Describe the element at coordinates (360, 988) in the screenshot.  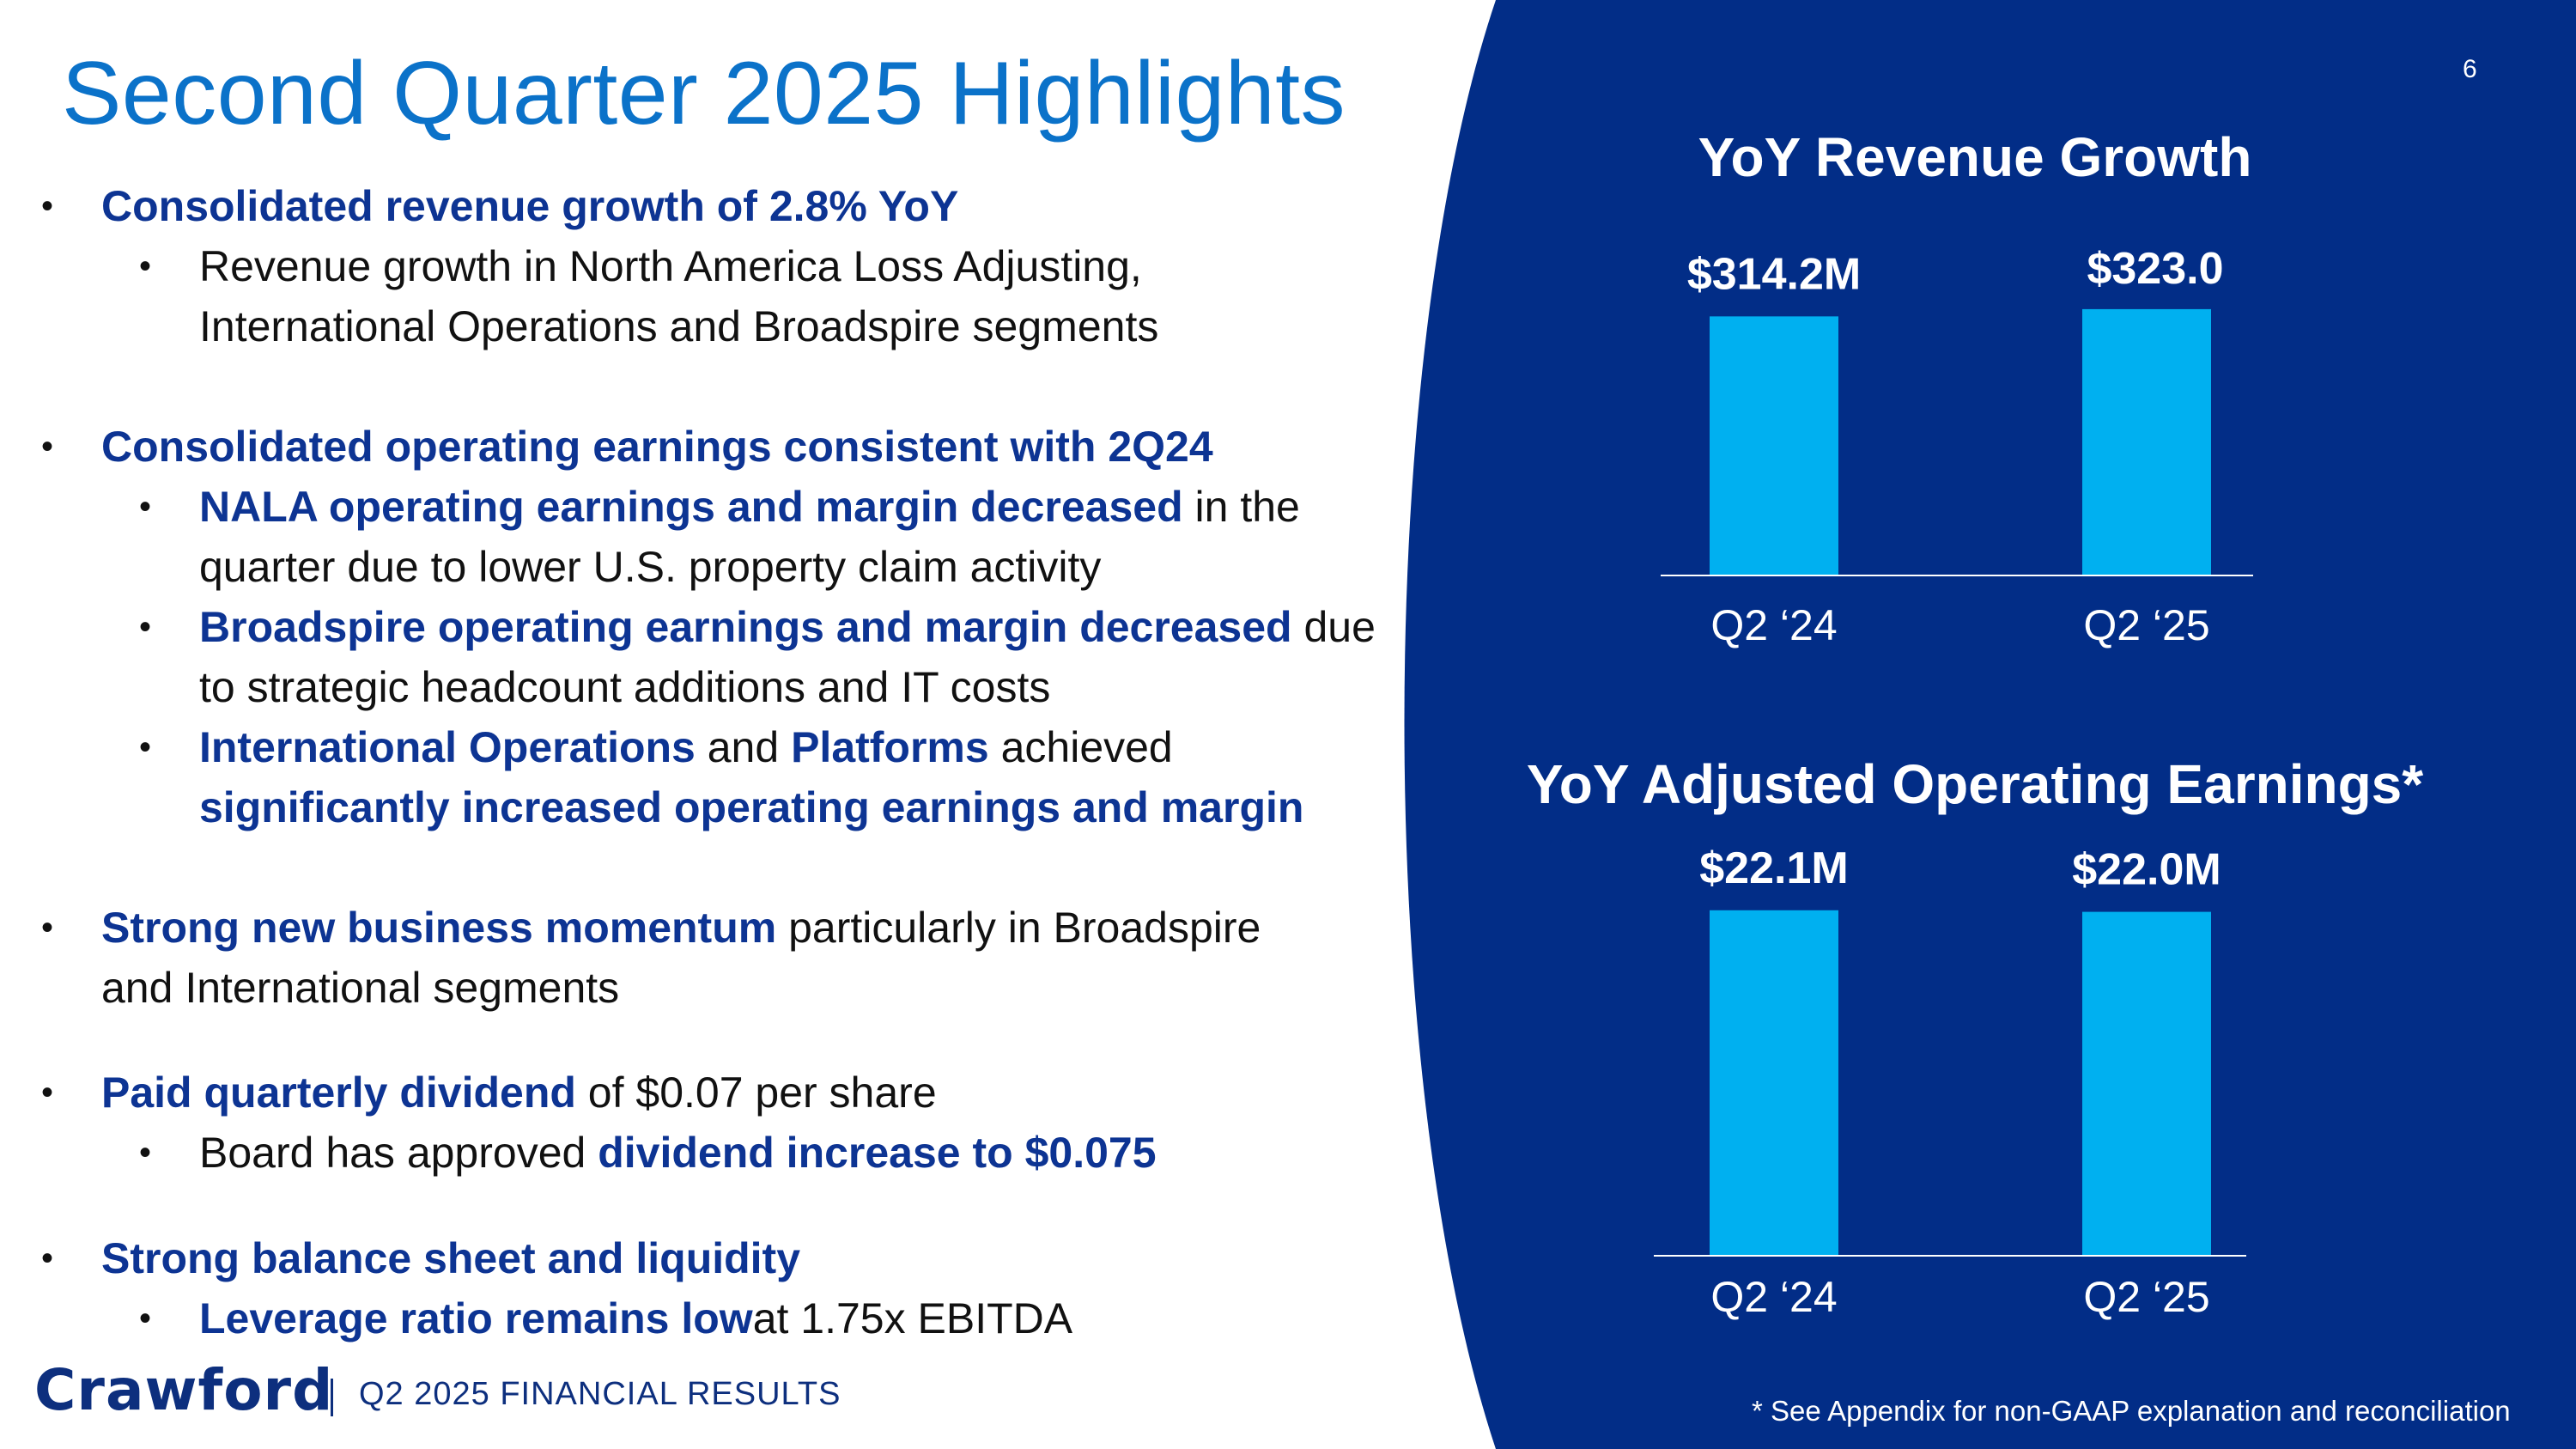
I see `bullet-new-business-cont: and International segments` at that location.